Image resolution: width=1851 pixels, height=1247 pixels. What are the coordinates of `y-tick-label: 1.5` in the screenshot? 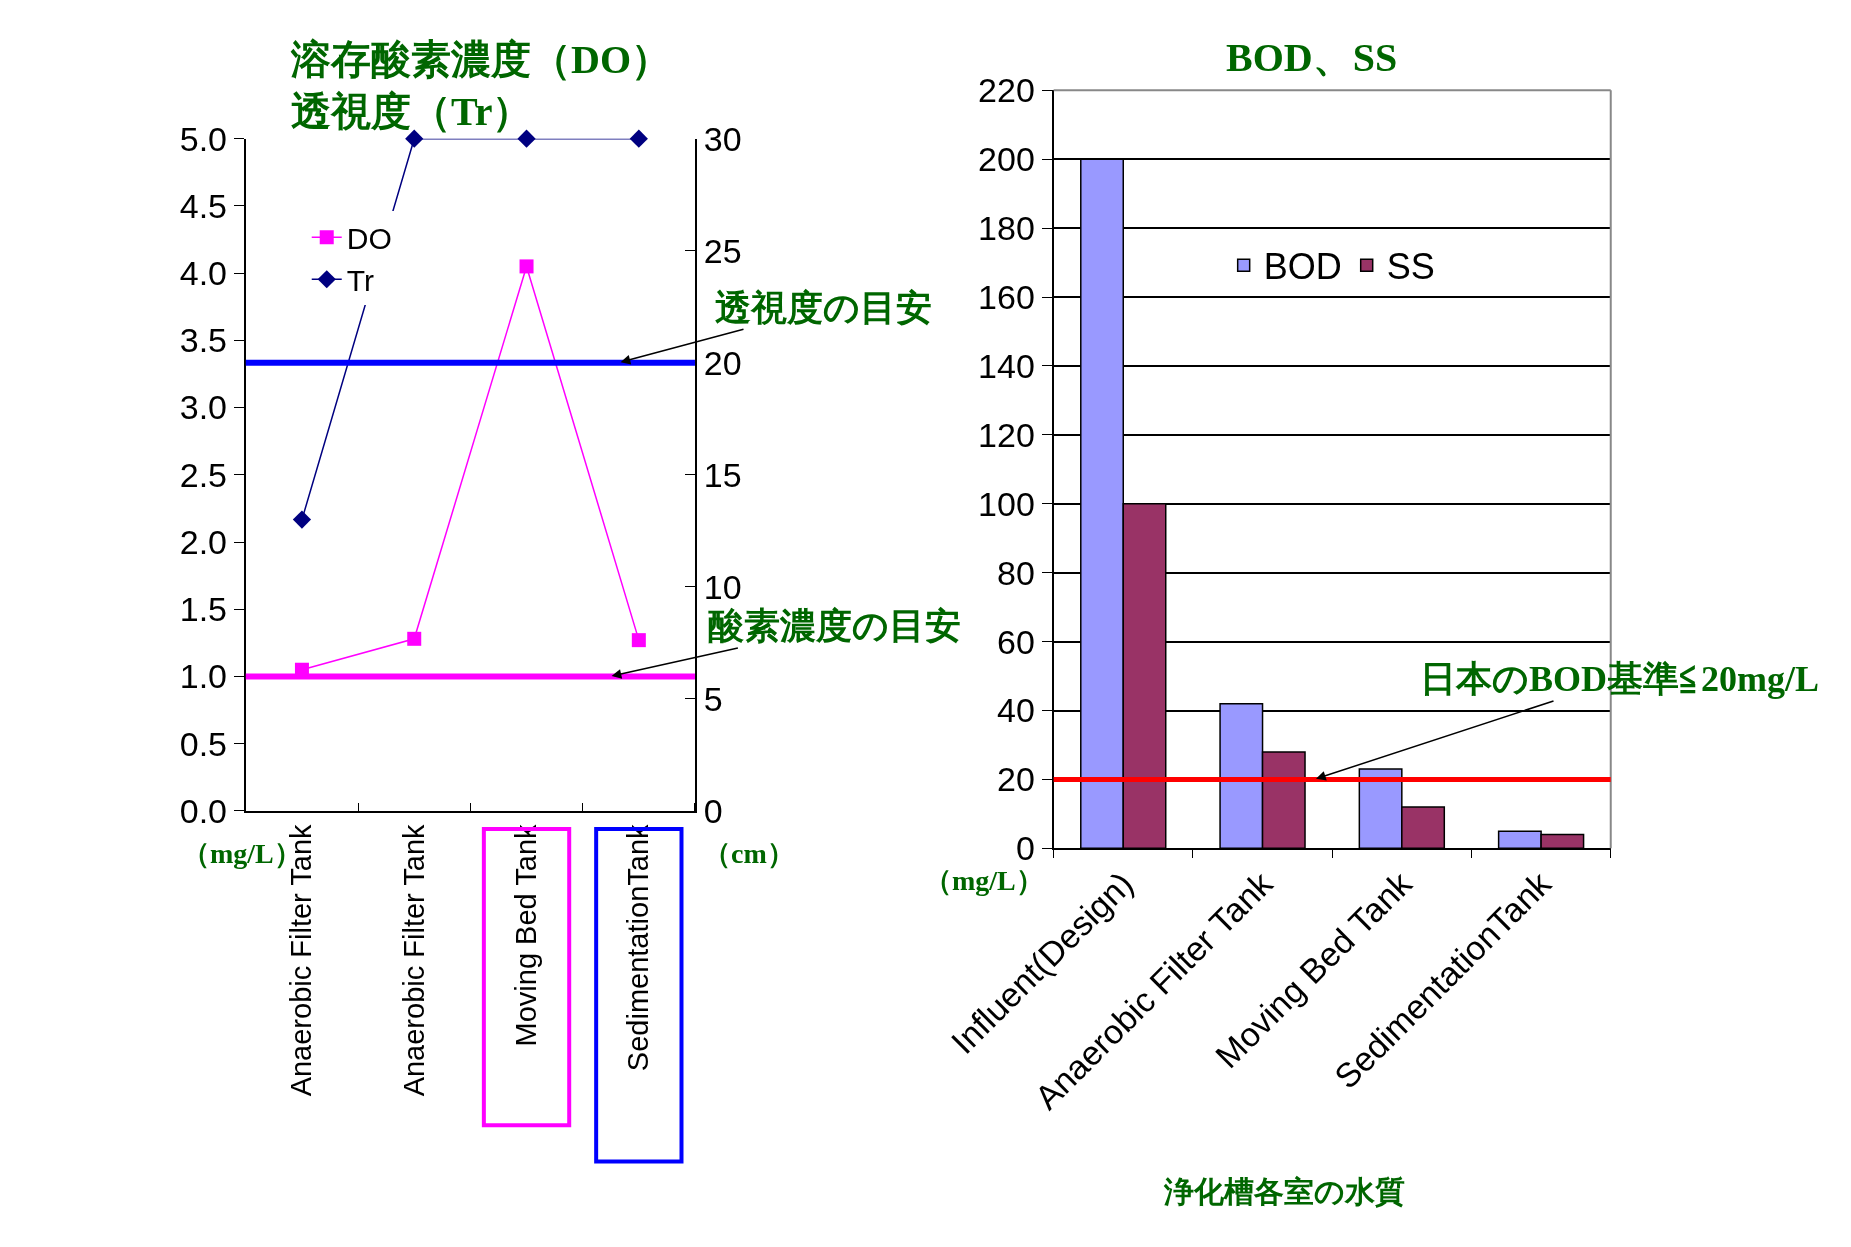 It's located at (203, 609).